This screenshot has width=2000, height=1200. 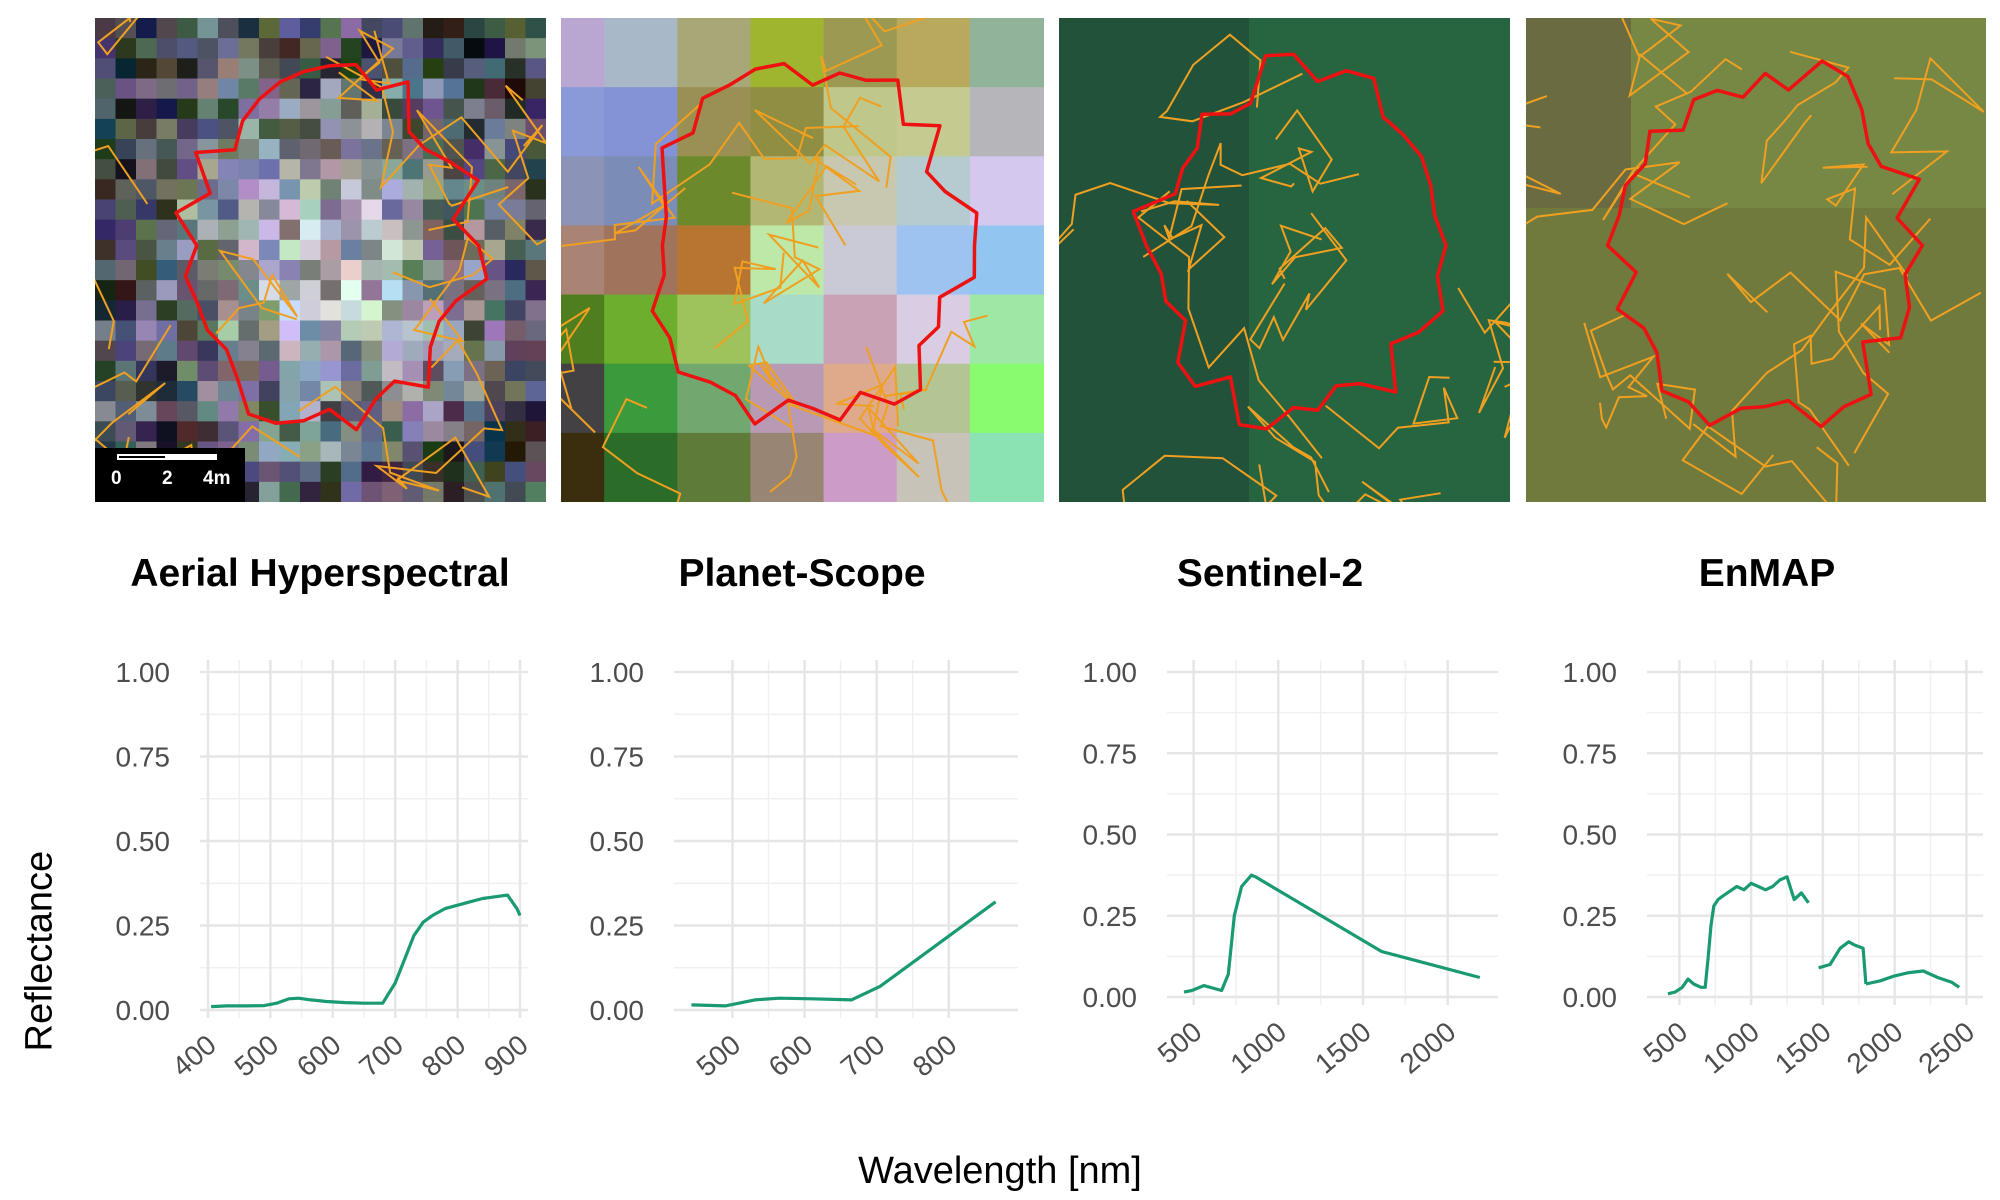 I want to click on y-tick-label: 0.75, so click(x=143, y=757).